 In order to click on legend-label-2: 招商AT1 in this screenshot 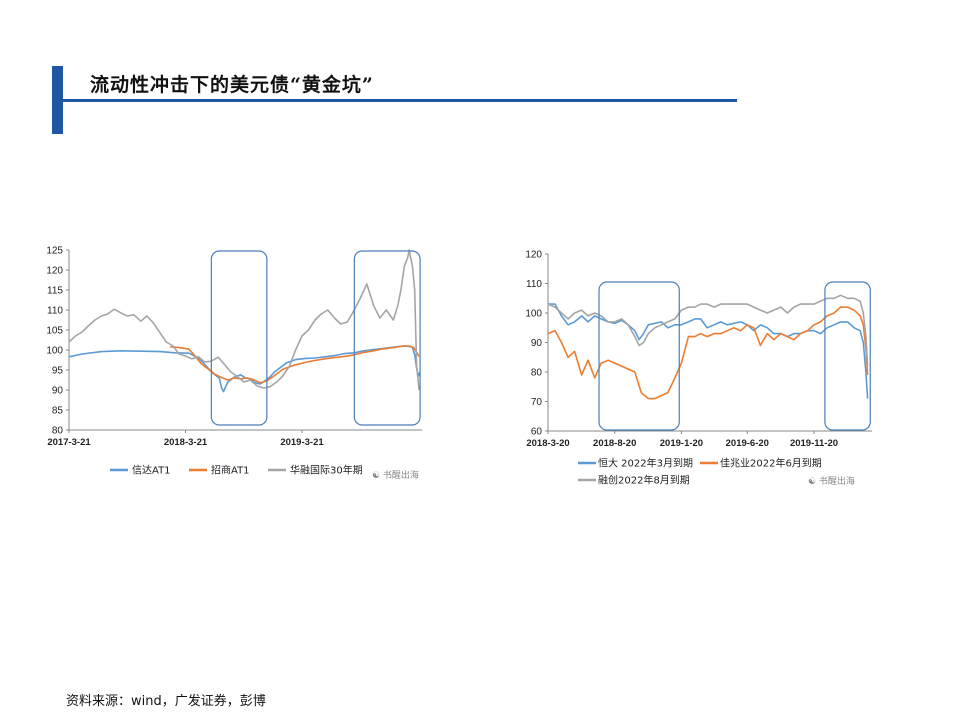, I will do `click(230, 470)`.